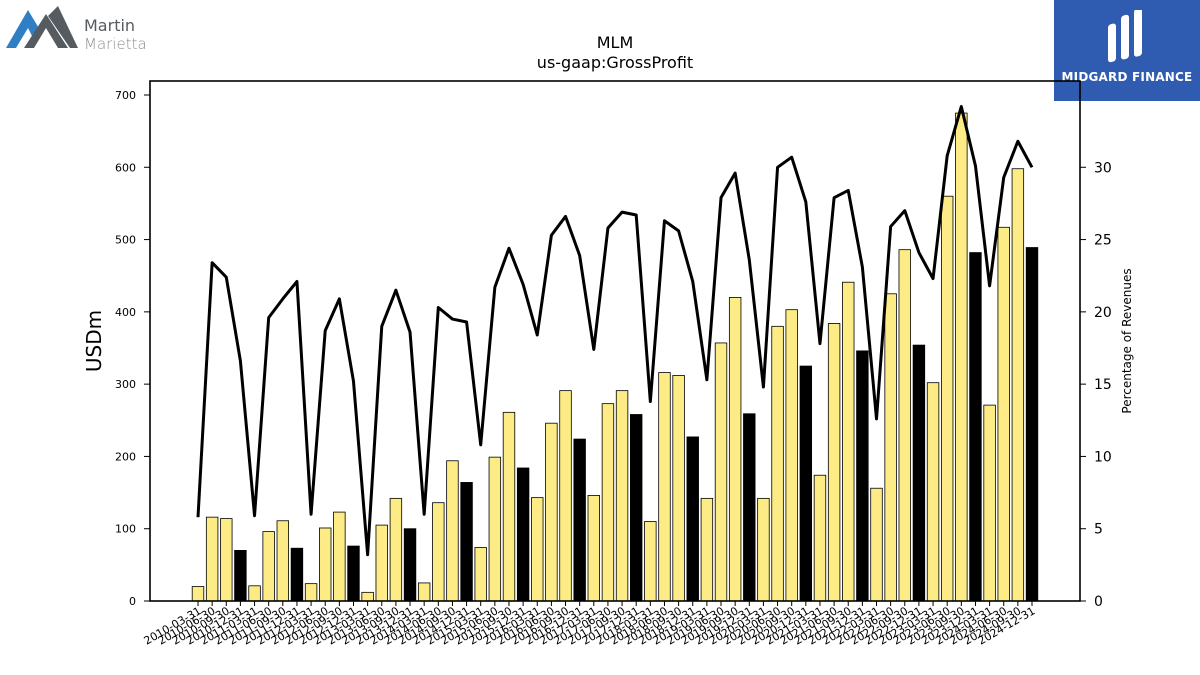 The image size is (1200, 675). Describe the element at coordinates (1103, 168) in the screenshot. I see `y2-tick-label: 30` at that location.